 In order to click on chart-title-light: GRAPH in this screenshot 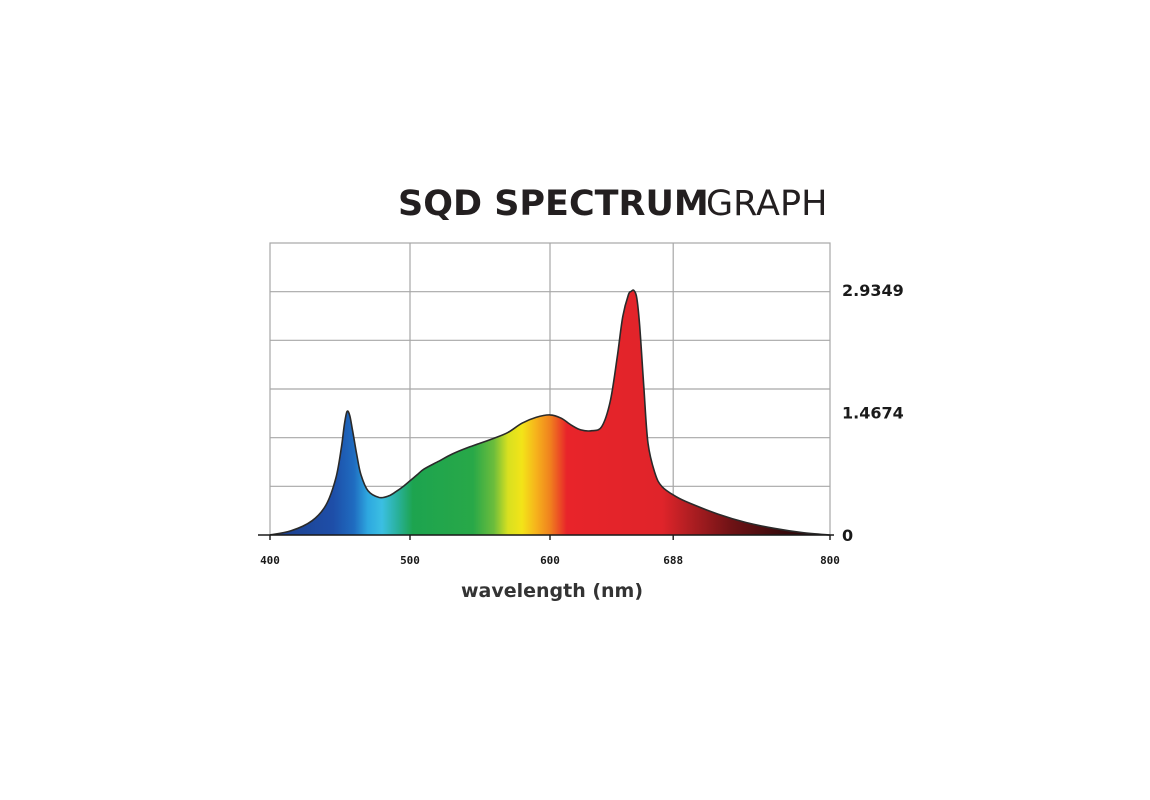, I will do `click(766, 204)`.